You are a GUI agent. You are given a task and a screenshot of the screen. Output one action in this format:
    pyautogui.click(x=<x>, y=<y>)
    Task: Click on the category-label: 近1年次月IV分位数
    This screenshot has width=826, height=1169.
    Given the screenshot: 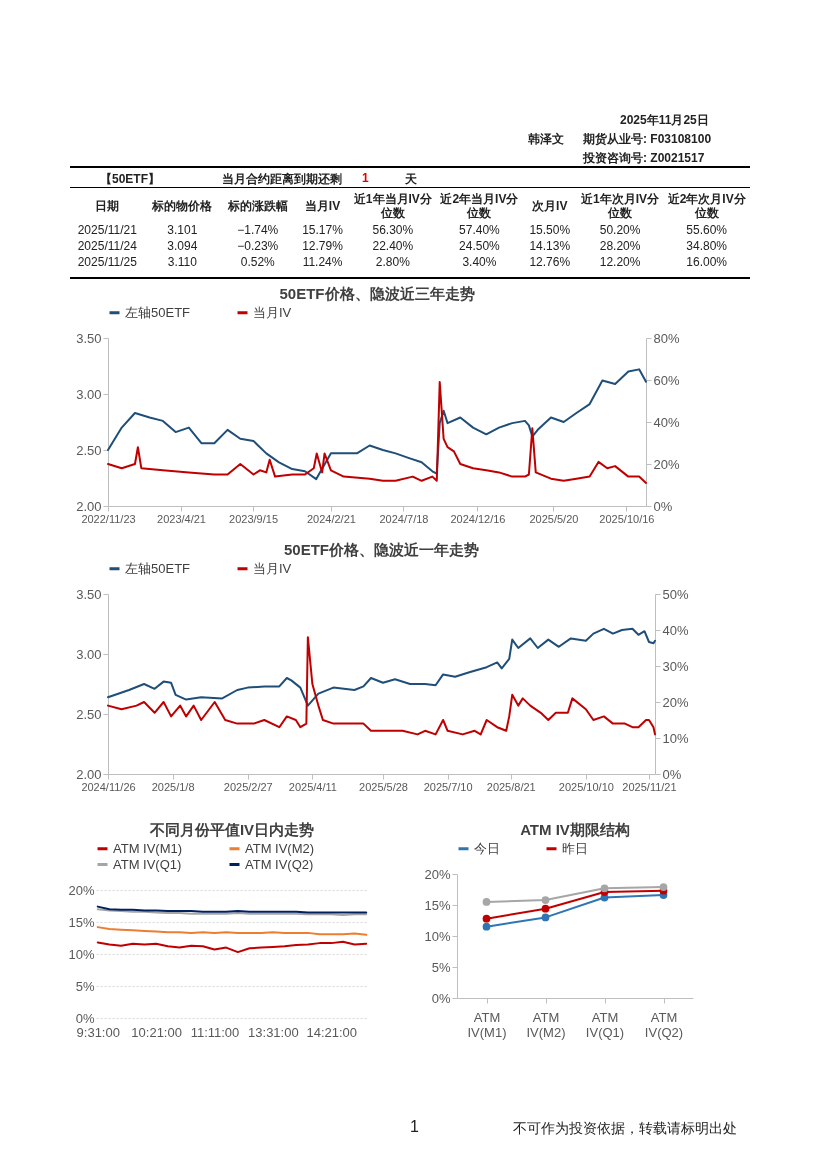 What is the action you would take?
    pyautogui.click(x=620, y=206)
    